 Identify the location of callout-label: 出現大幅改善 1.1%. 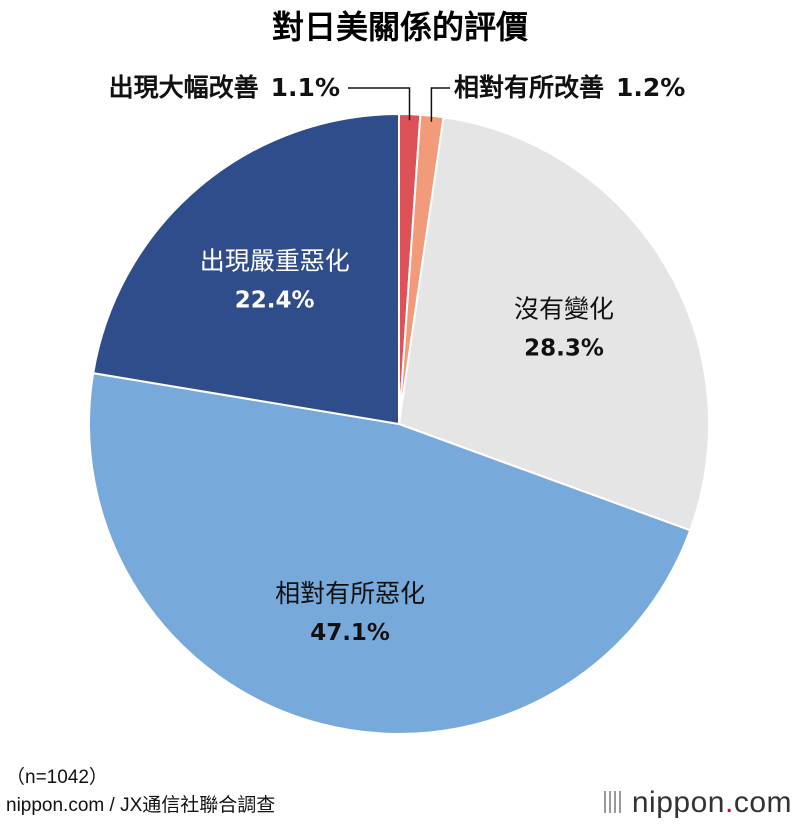
(224, 87).